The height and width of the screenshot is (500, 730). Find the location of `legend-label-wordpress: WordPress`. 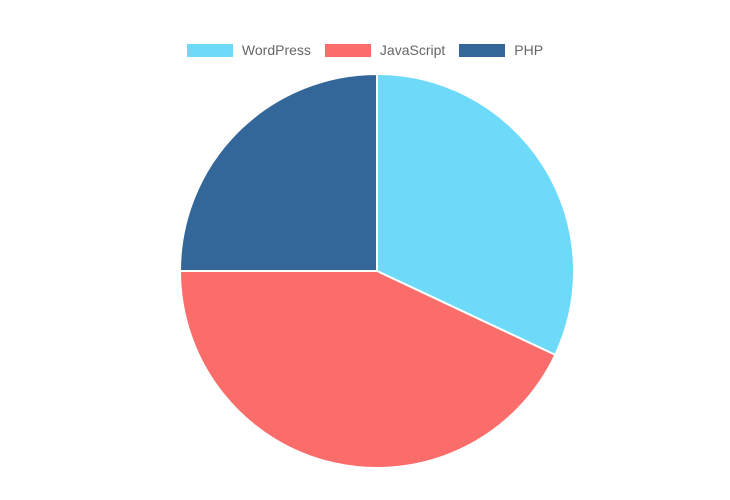

legend-label-wordpress: WordPress is located at coordinates (276, 50).